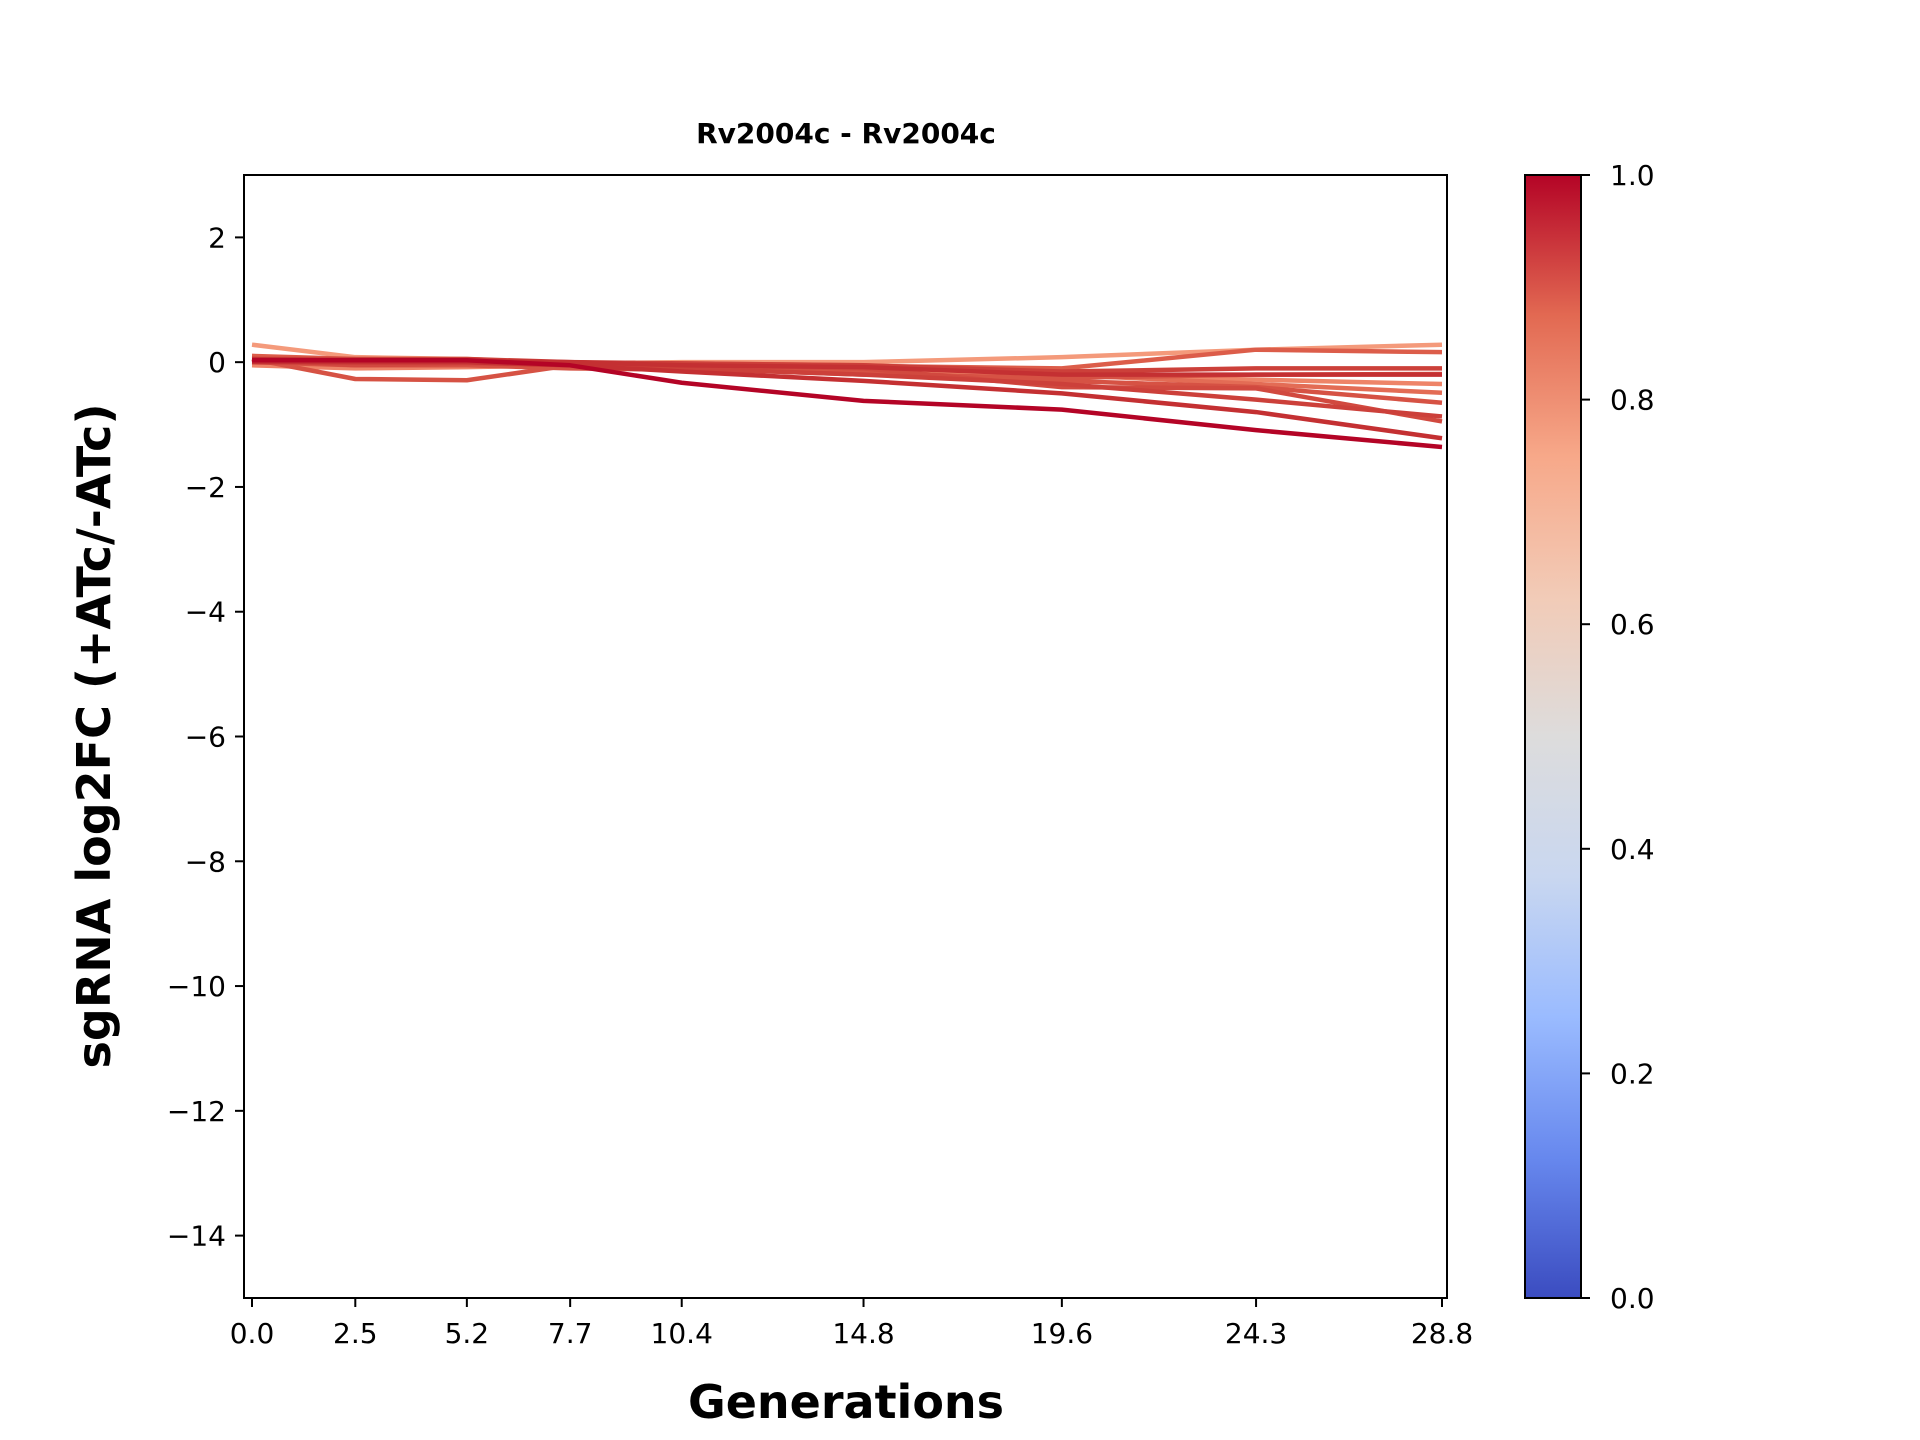  I want to click on x-tick-label: 7.7, so click(570, 1333).